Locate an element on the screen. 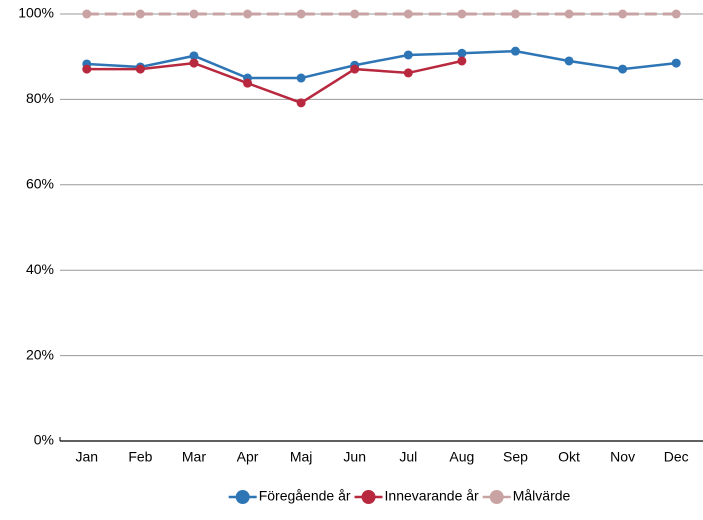 The image size is (703, 520). y-tick-label: 20% is located at coordinates (40, 354).